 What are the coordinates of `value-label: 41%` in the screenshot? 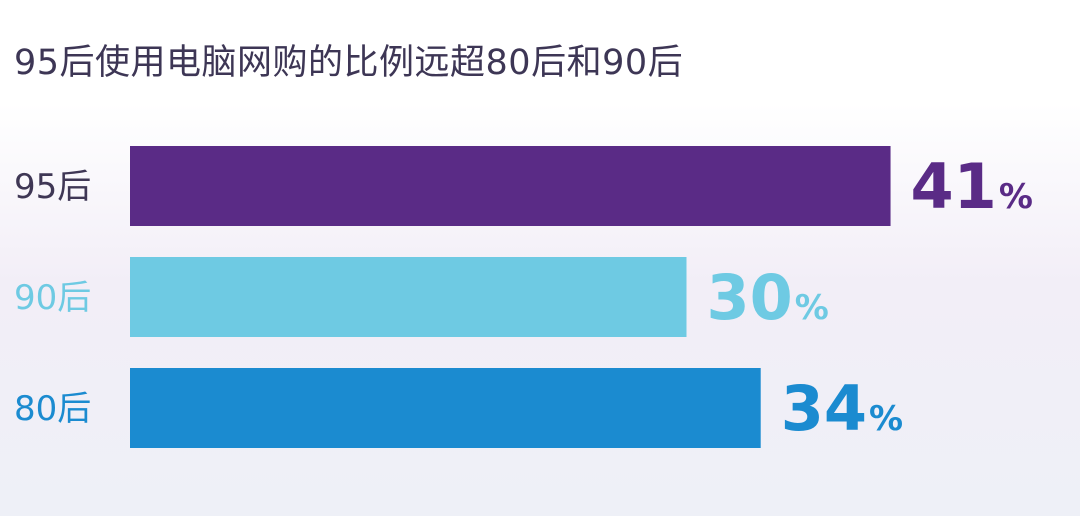 It's located at (972, 186).